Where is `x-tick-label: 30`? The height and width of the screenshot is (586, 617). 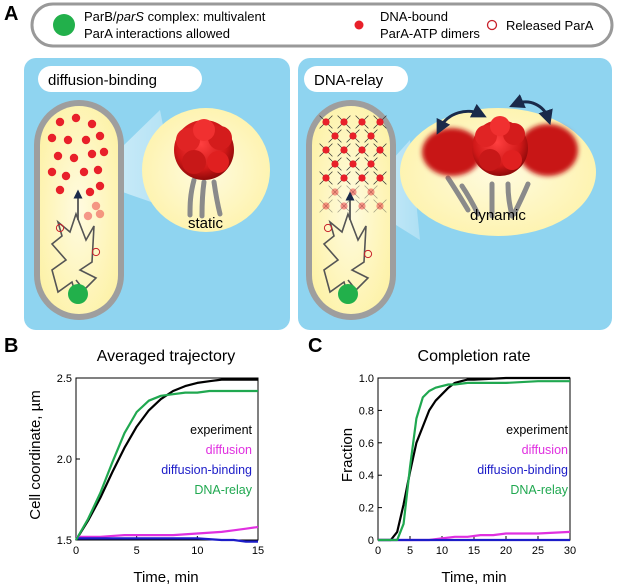
x-tick-label: 30 is located at coordinates (570, 551).